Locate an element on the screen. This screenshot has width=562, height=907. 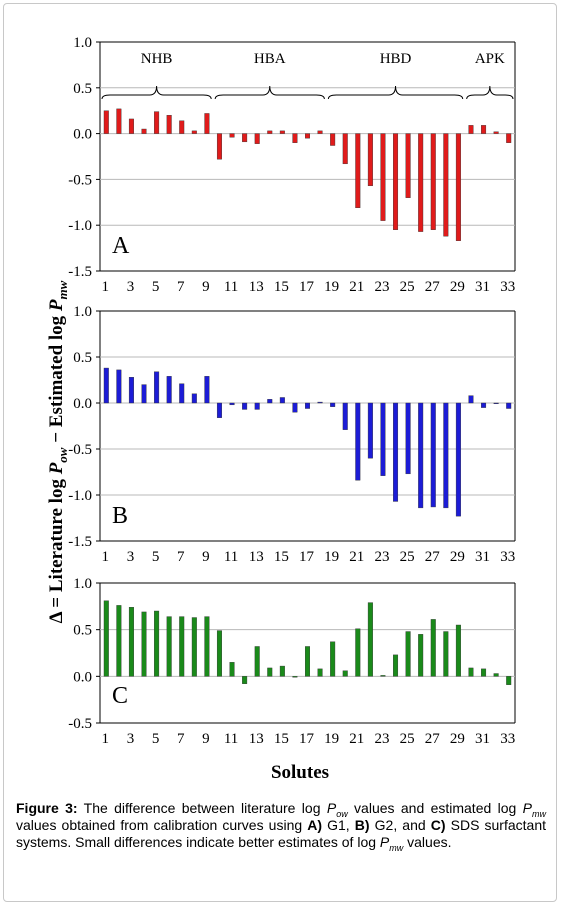
x-tick-label-C: 21 is located at coordinates (356, 739).